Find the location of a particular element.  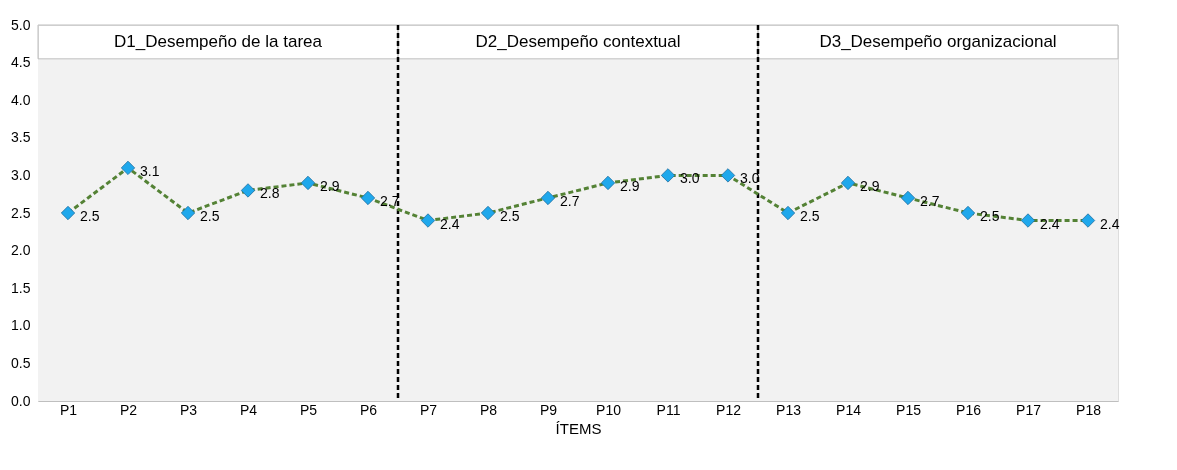

band-label: D2_Desempeño contextual is located at coordinates (578, 41).